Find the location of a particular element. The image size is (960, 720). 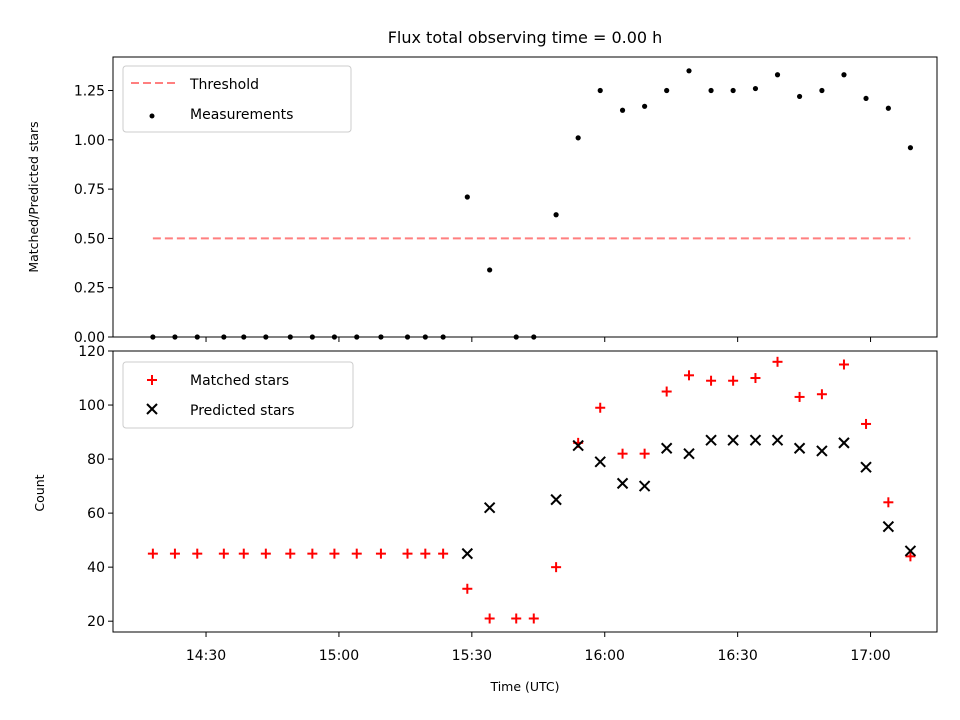

y-tick-label: 120 is located at coordinates (91, 352).